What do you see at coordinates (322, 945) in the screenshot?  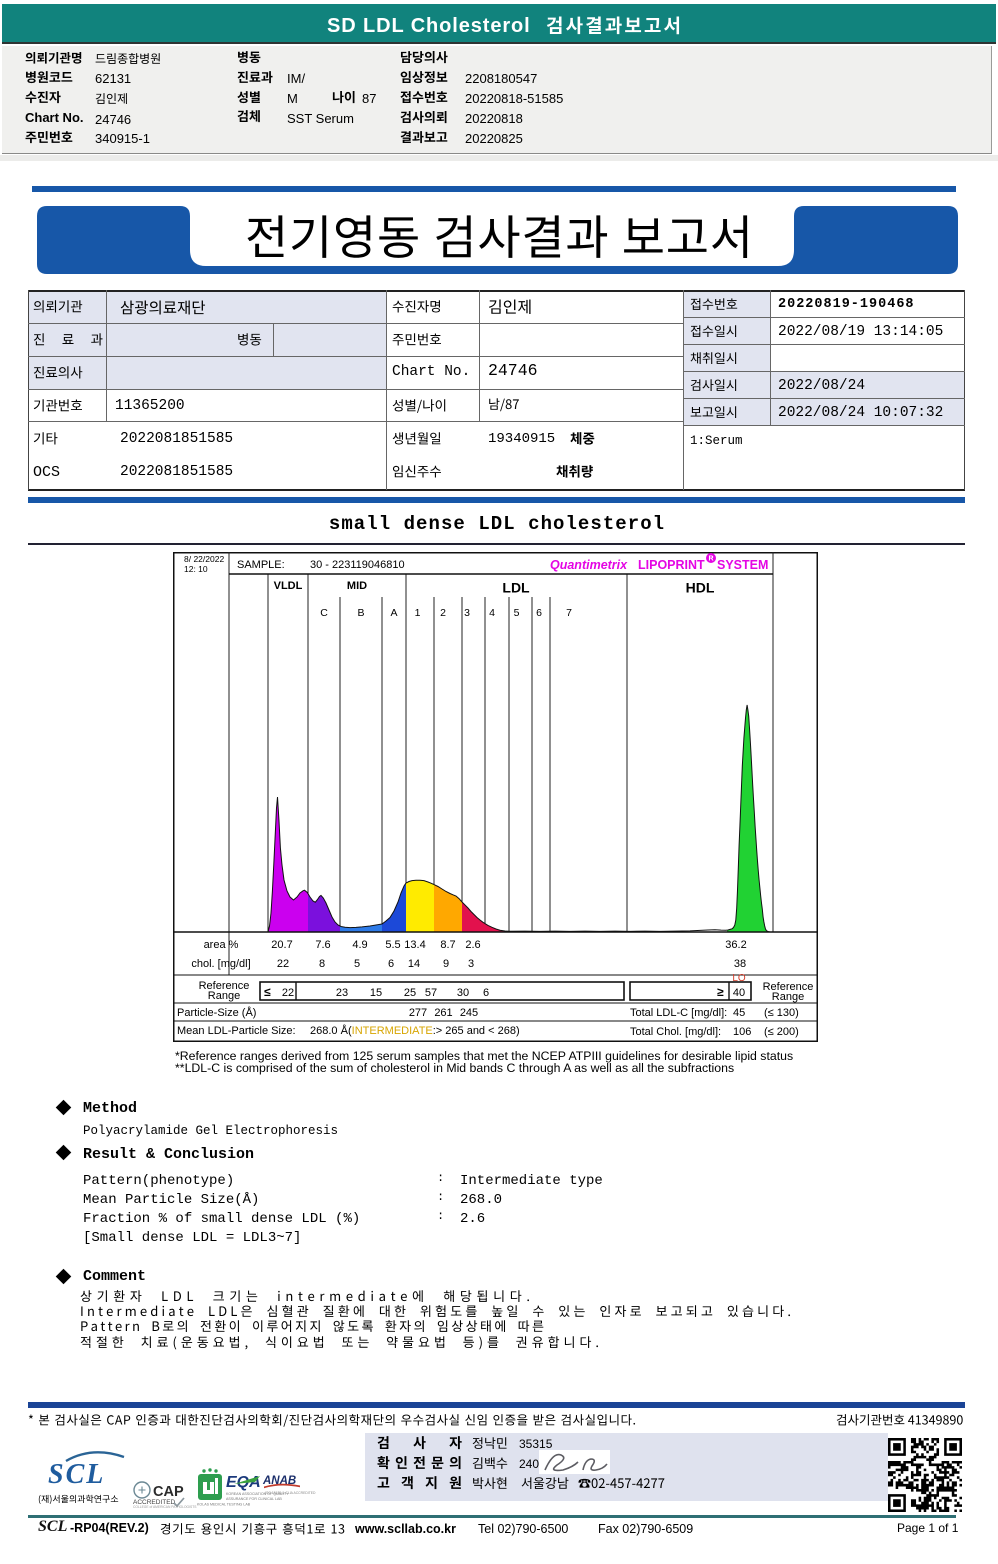 I see `svg-text: 7.6` at bounding box center [322, 945].